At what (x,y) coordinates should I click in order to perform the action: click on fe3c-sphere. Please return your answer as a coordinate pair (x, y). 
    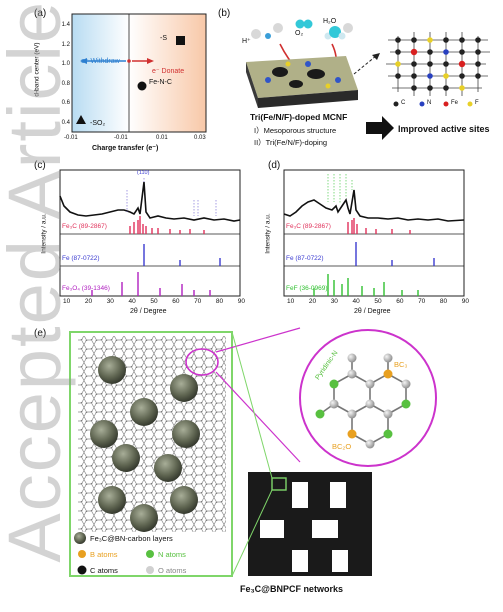
    Looking at the image, I should click on (112, 370).